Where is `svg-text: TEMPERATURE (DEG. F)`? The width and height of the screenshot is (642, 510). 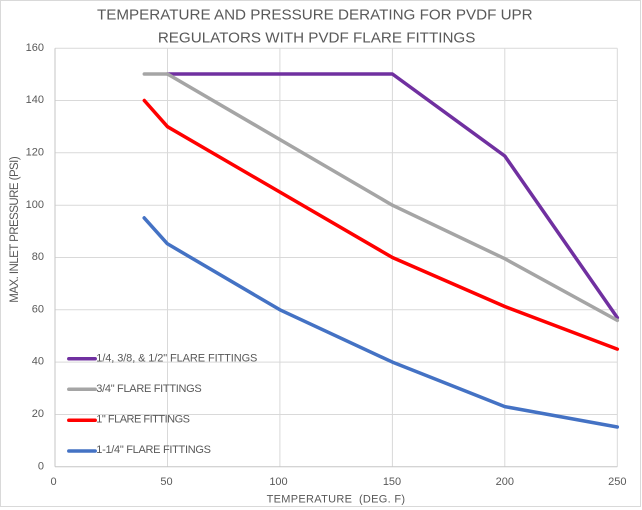
svg-text: TEMPERATURE (DEG. F) is located at coordinates (336, 500).